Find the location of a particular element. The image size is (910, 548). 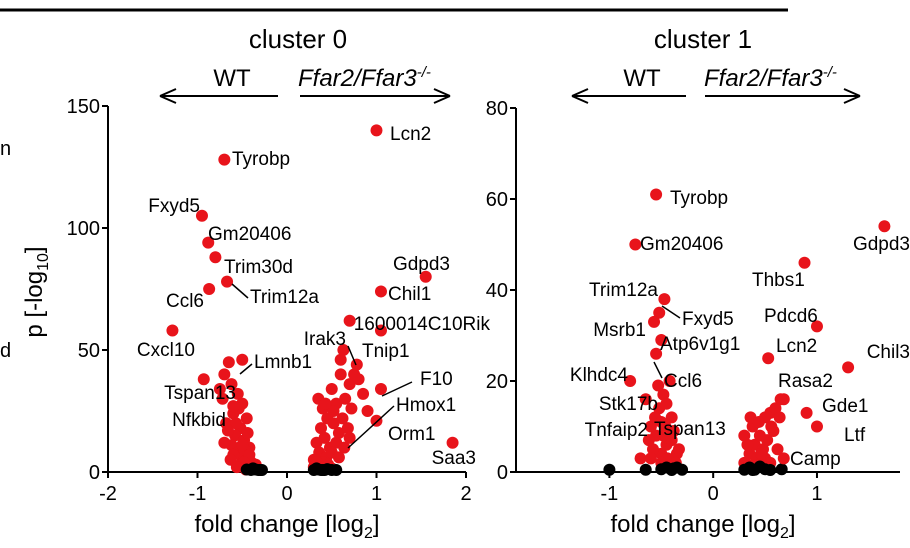

gene-label: F10 is located at coordinates (436, 379).